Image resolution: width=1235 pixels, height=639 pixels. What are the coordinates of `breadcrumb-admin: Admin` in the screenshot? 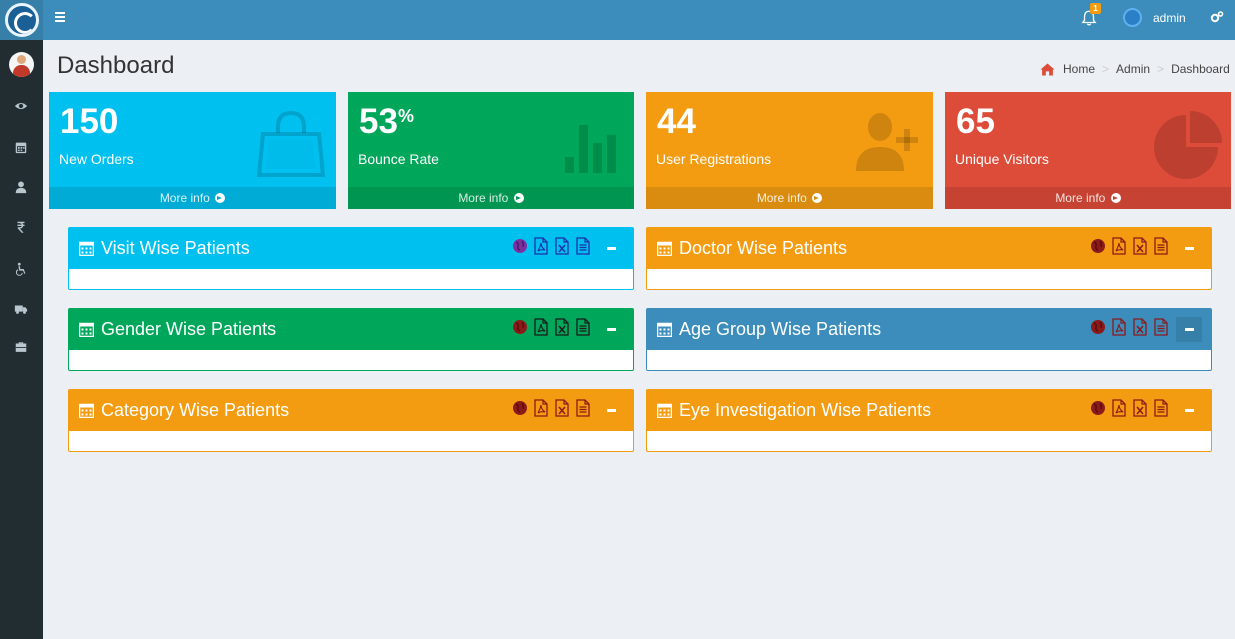 It's located at (1133, 69).